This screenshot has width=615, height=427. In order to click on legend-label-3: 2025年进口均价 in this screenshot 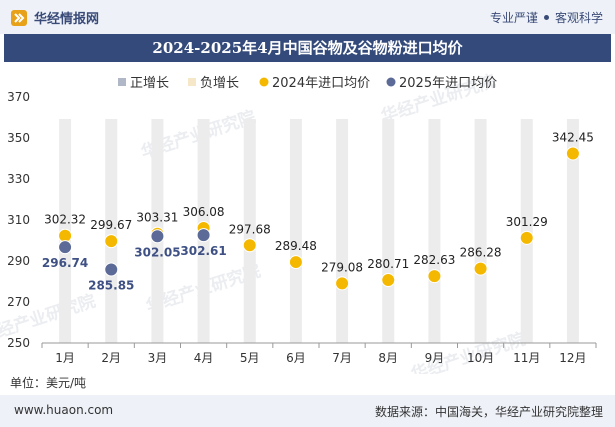, I will do `click(448, 83)`.